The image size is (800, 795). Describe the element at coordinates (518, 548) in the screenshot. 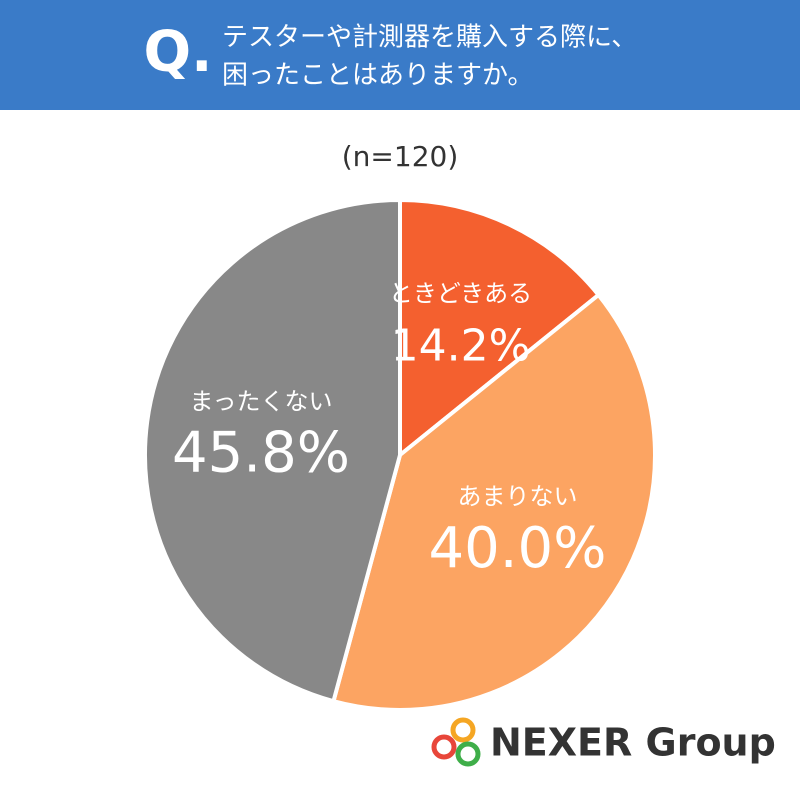

I see `value-label: 40.0%` at that location.